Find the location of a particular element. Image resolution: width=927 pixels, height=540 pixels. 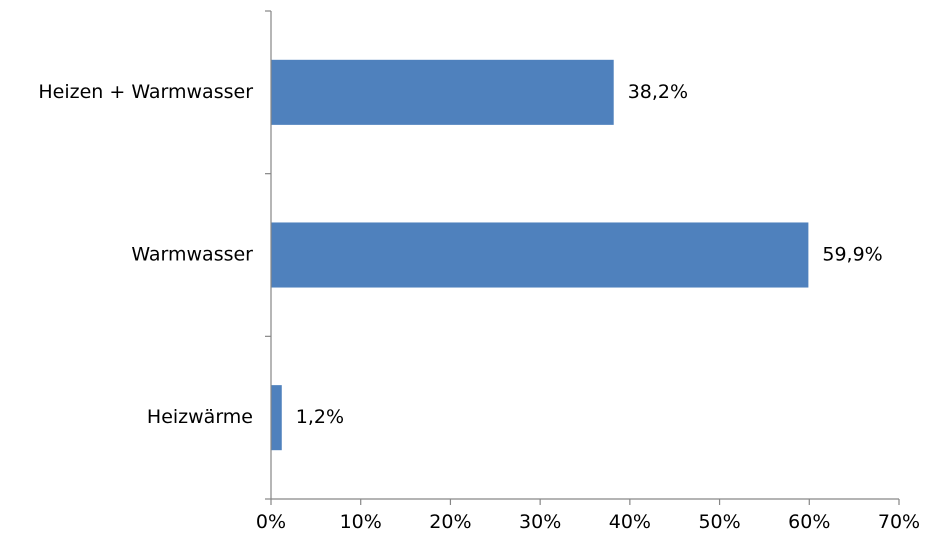

x-tick-label-6: 60% is located at coordinates (809, 522).